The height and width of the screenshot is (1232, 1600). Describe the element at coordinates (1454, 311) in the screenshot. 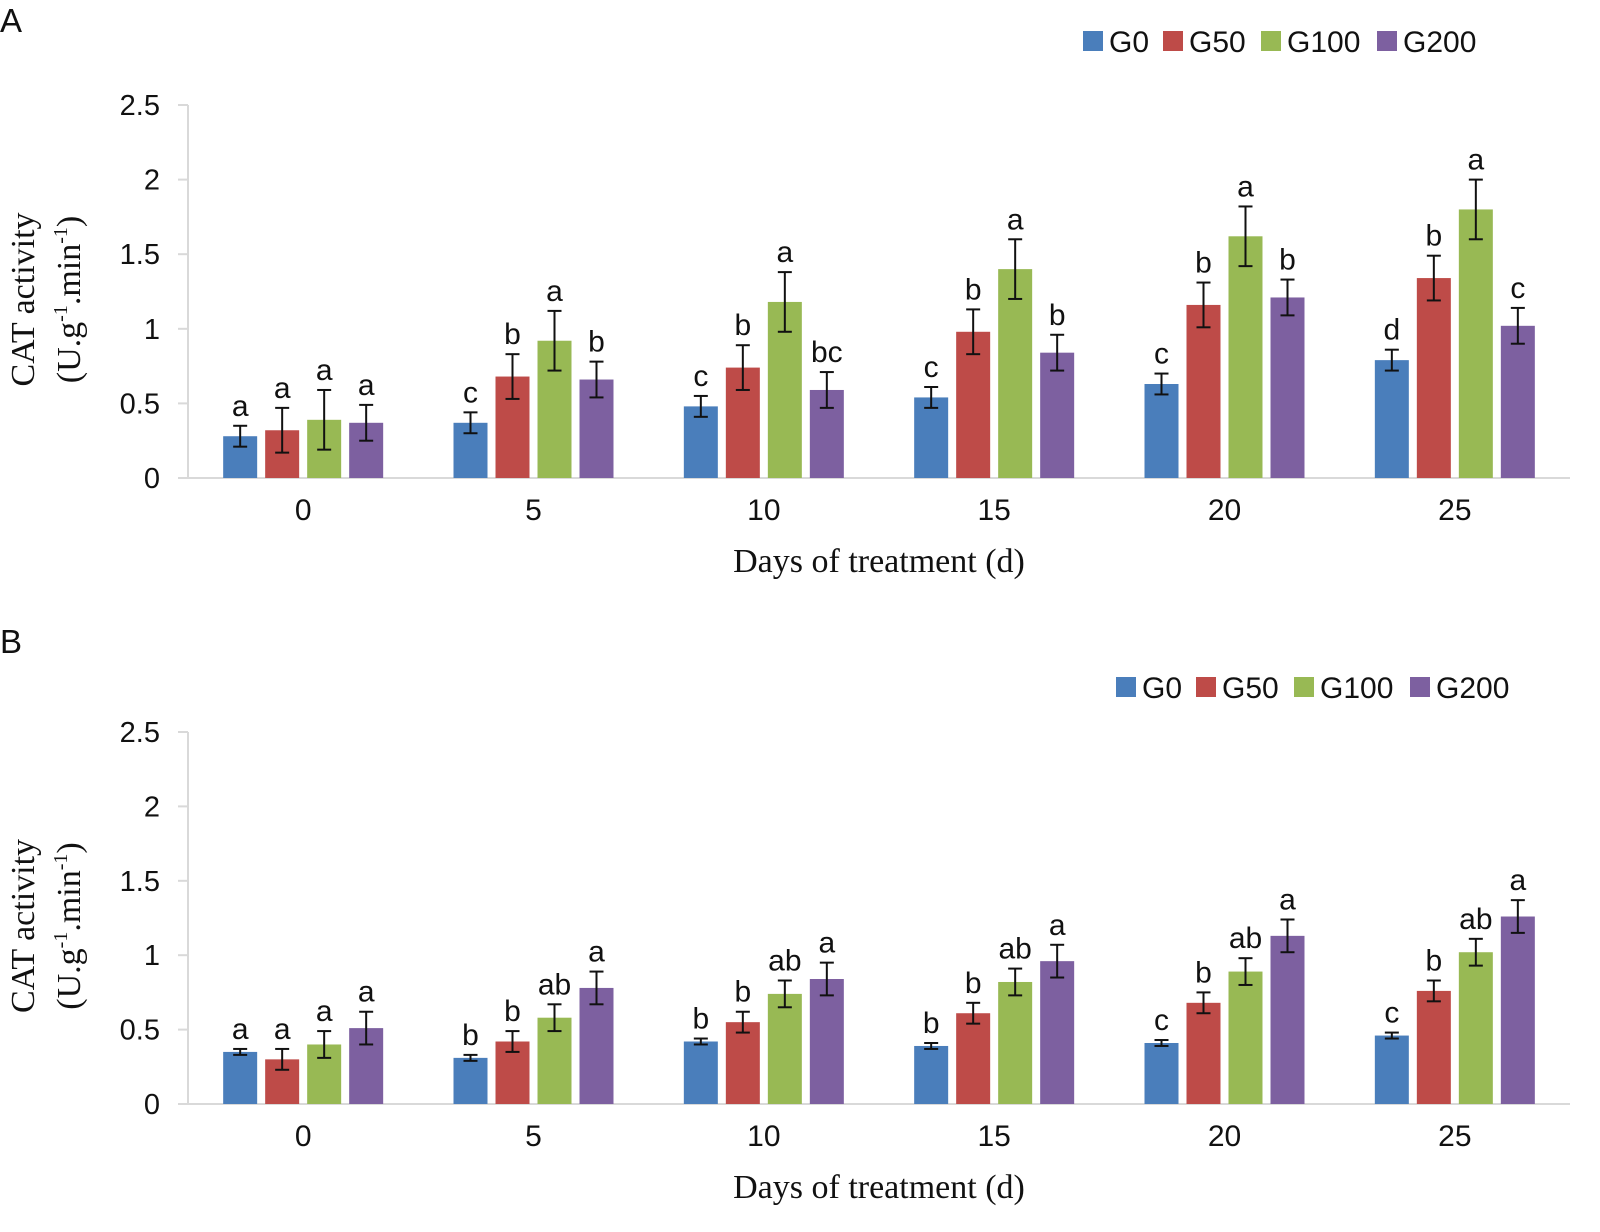

I see `bar-group-day-25: d b a c` at that location.